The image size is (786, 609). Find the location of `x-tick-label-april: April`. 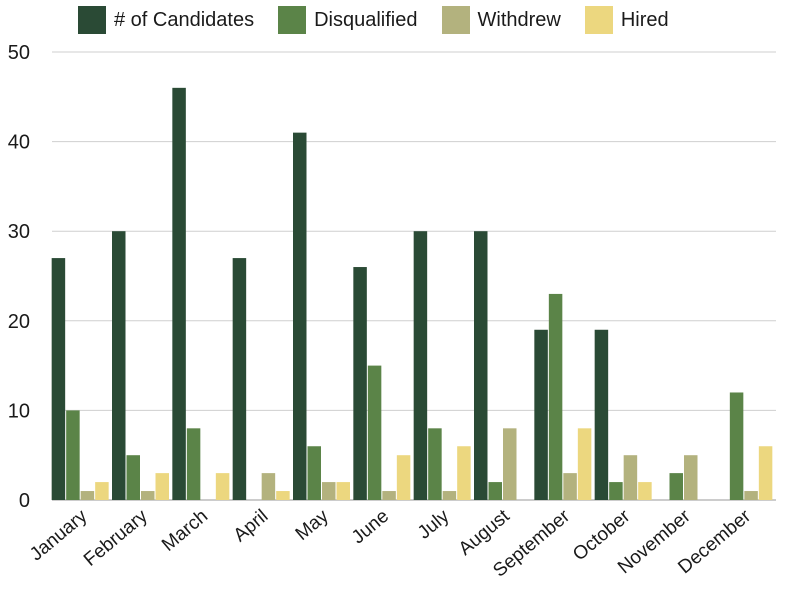

x-tick-label-april: April is located at coordinates (251, 526).